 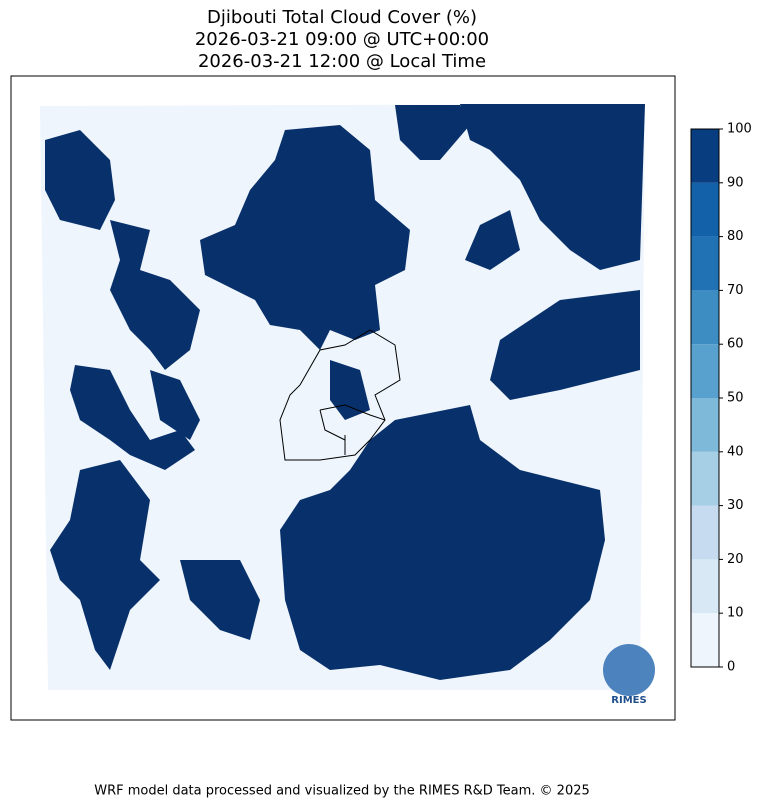 I want to click on logo-text: RIMES, so click(x=628, y=700).